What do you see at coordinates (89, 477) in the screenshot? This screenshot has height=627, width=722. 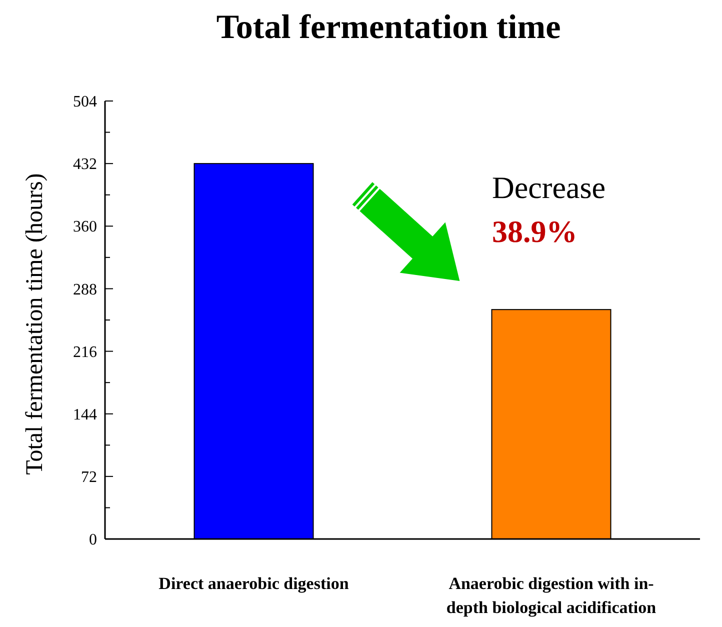 I see `y-tick-label: 72` at bounding box center [89, 477].